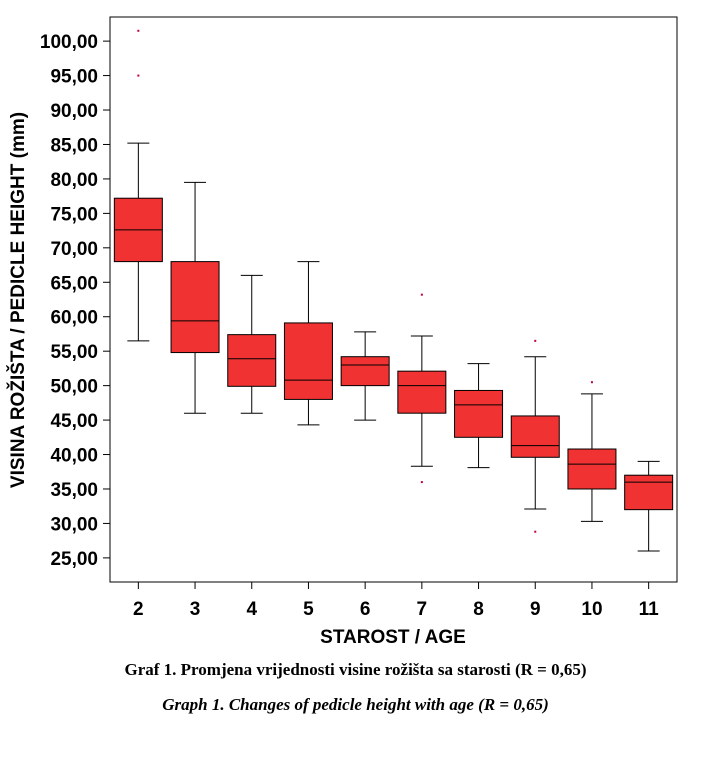  I want to click on y-tick-label: 65,00, so click(74, 283).